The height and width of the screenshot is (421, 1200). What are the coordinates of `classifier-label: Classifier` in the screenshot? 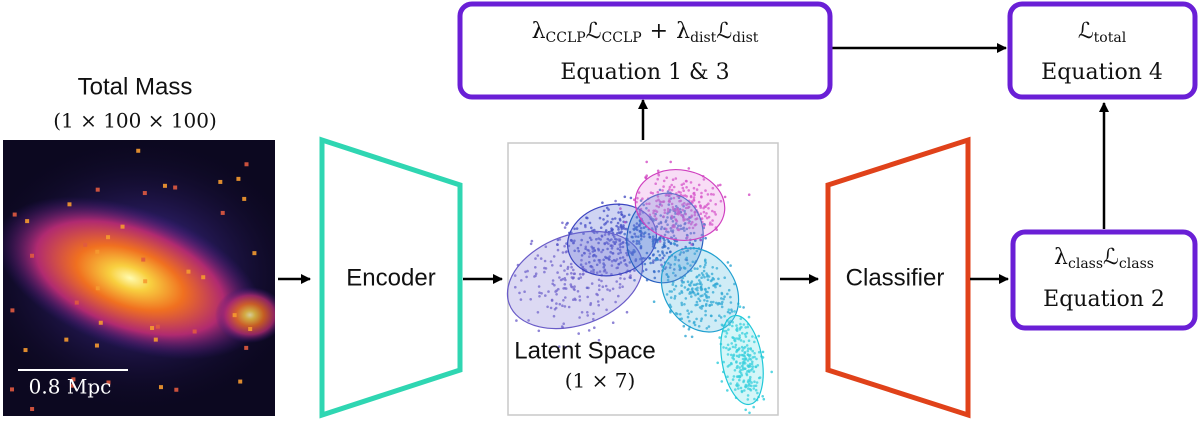 It's located at (895, 277).